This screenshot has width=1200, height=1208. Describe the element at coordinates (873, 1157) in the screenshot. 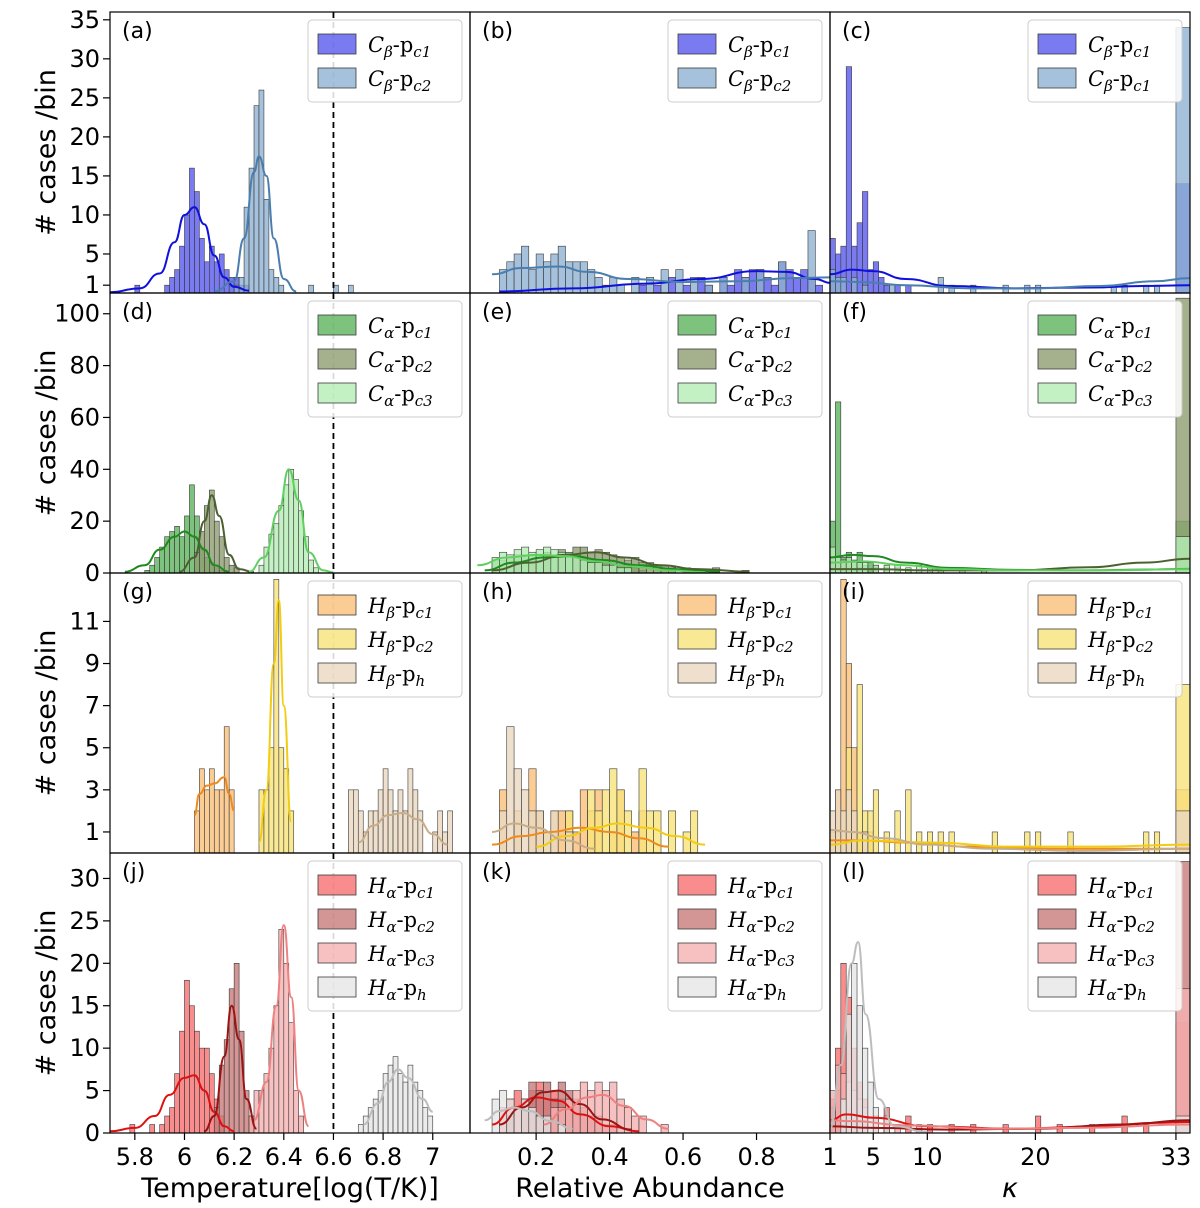

I see `x-tick-label: 5` at that location.